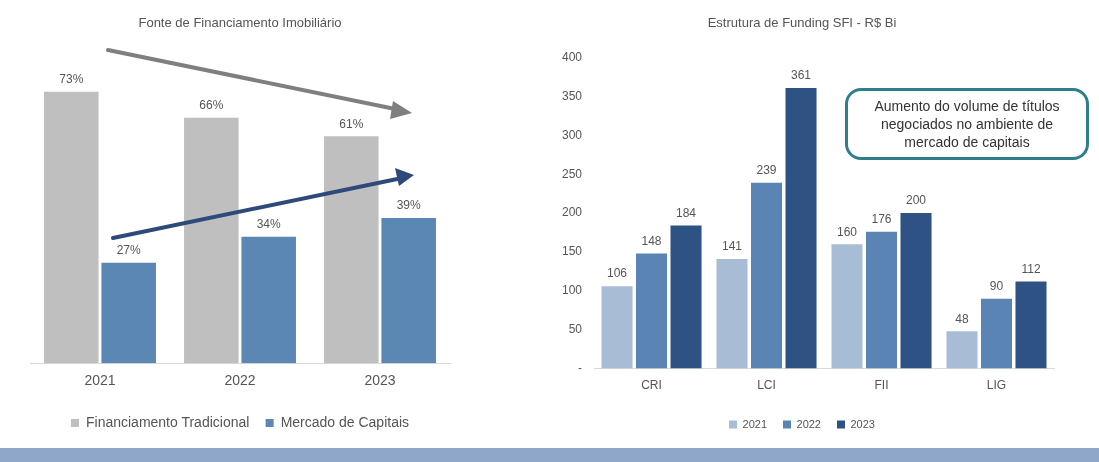  Describe the element at coordinates (129, 250) in the screenshot. I see `data-label: 27%` at that location.